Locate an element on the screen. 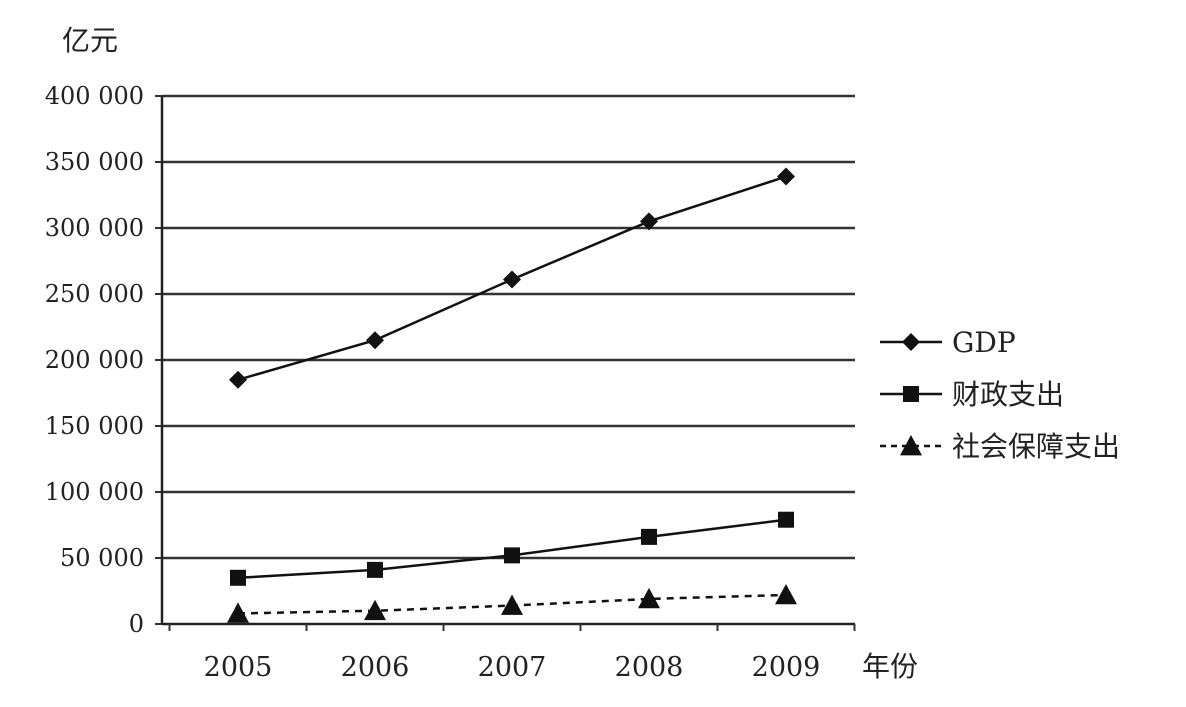 The width and height of the screenshot is (1186, 707). y-tick-label: 200 000 is located at coordinates (94, 360).